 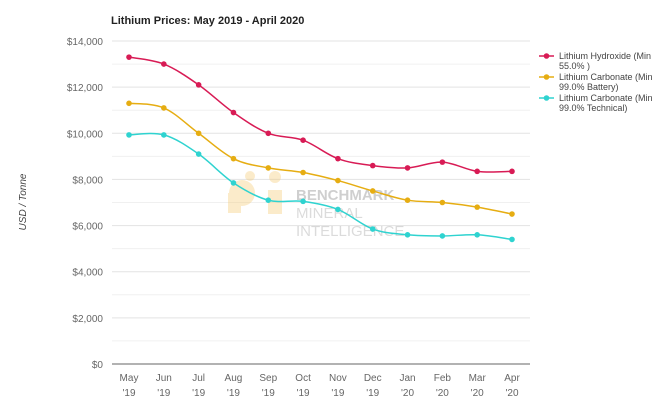 I want to click on chart-title: Lithium Prices: May 2019 - April 2020, so click(x=207, y=21).